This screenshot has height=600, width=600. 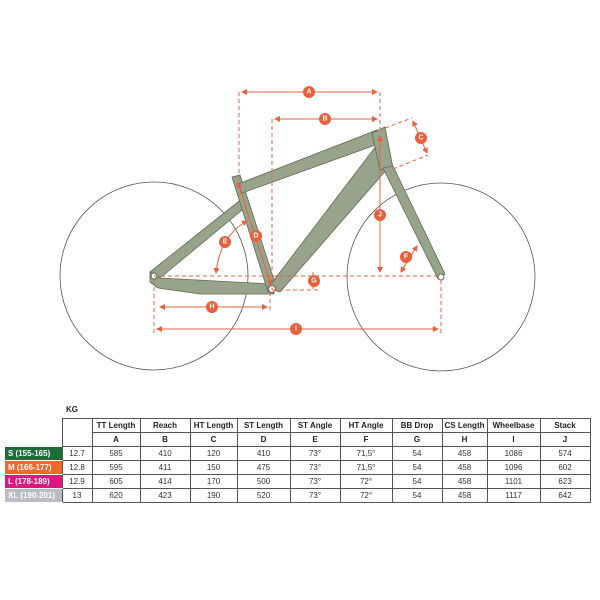 I want to click on column-header: BB Drop, so click(x=417, y=425).